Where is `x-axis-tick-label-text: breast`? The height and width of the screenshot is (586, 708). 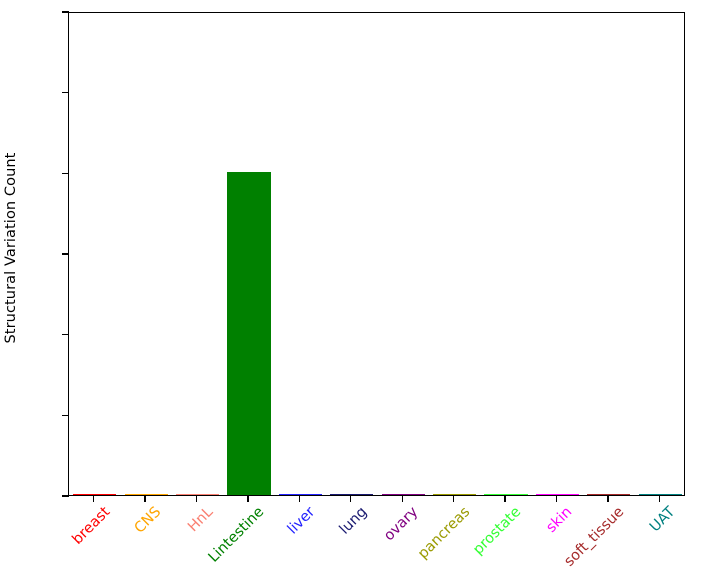
x-axis-tick-label-text: breast is located at coordinates (91, 526).